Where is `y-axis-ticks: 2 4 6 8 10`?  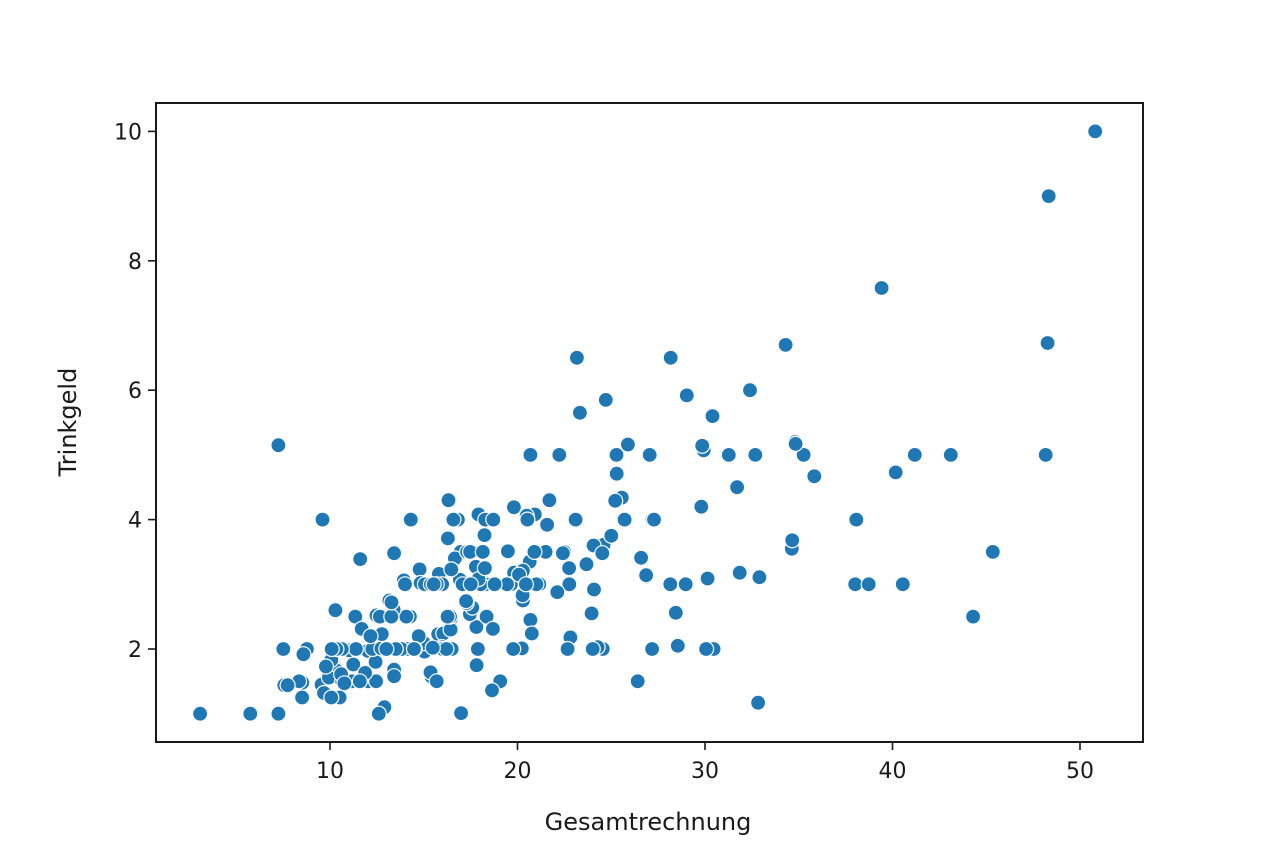 y-axis-ticks: 2 4 6 8 10 is located at coordinates (135, 391).